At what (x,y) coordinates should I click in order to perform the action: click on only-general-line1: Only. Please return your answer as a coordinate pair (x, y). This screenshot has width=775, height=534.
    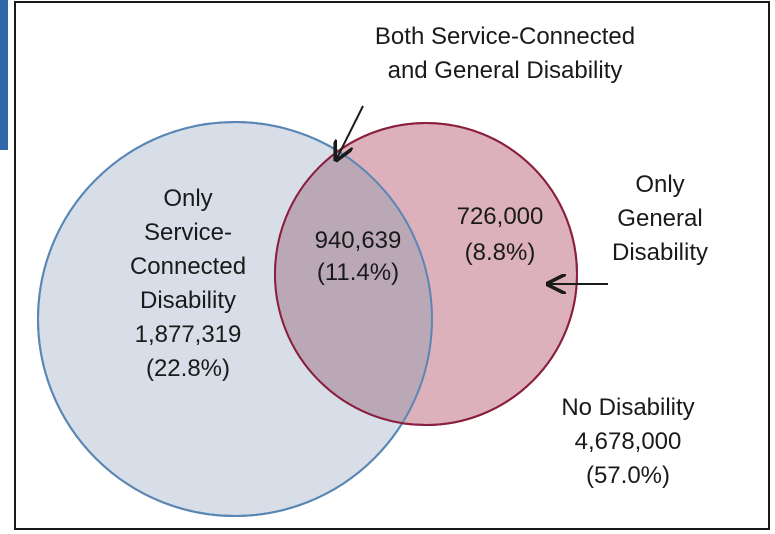
    Looking at the image, I should click on (660, 184).